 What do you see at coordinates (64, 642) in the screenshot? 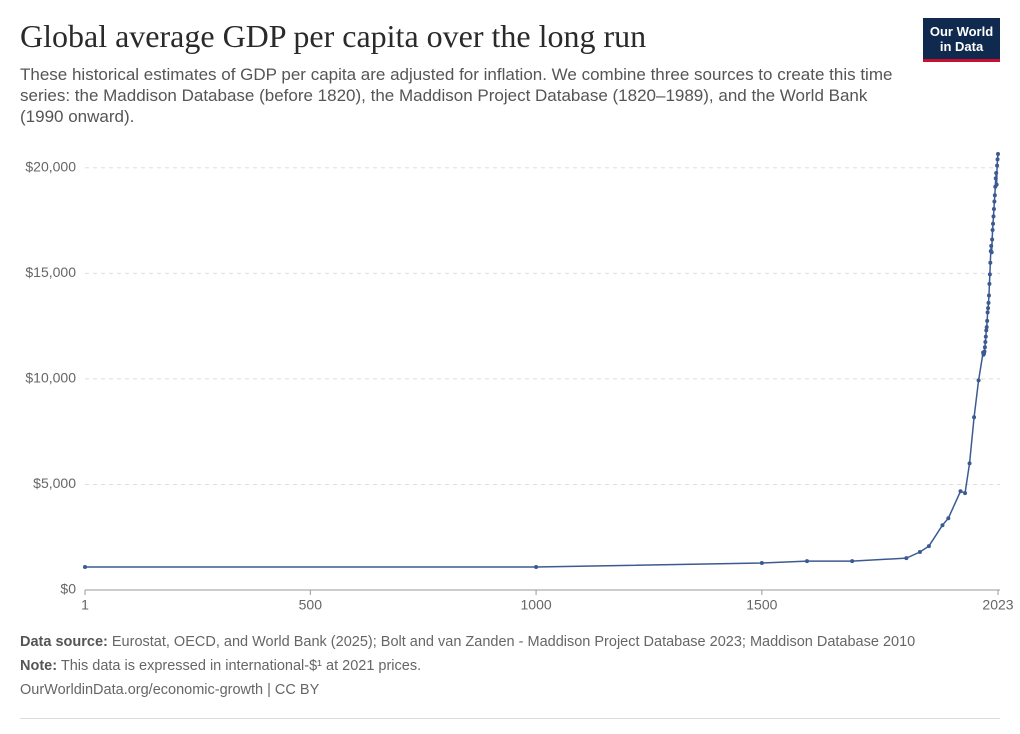
I see `source-label: Data source:` at bounding box center [64, 642].